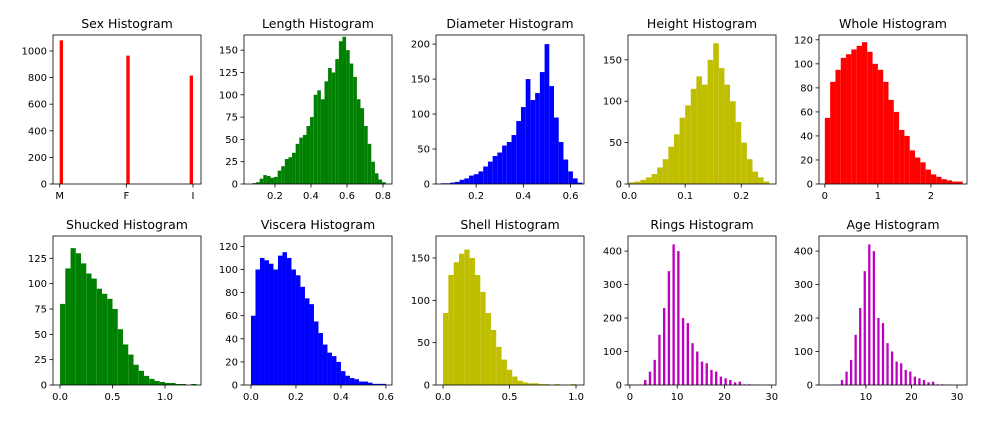 The image size is (1008, 432). What do you see at coordinates (701, 224) in the screenshot?
I see `chart-title: Rings Histogram` at bounding box center [701, 224].